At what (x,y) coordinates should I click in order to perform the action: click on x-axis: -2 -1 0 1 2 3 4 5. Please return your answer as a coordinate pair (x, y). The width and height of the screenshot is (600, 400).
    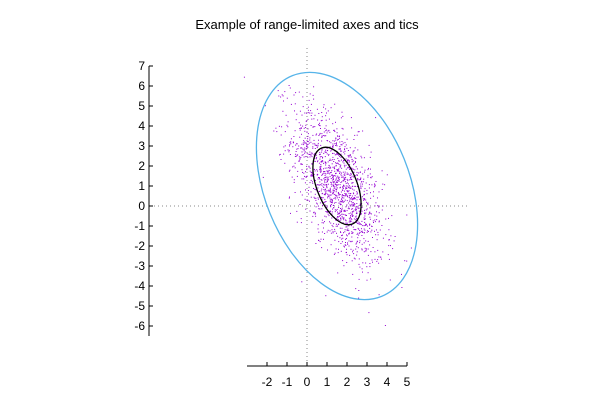
    Looking at the image, I should click on (329, 375).